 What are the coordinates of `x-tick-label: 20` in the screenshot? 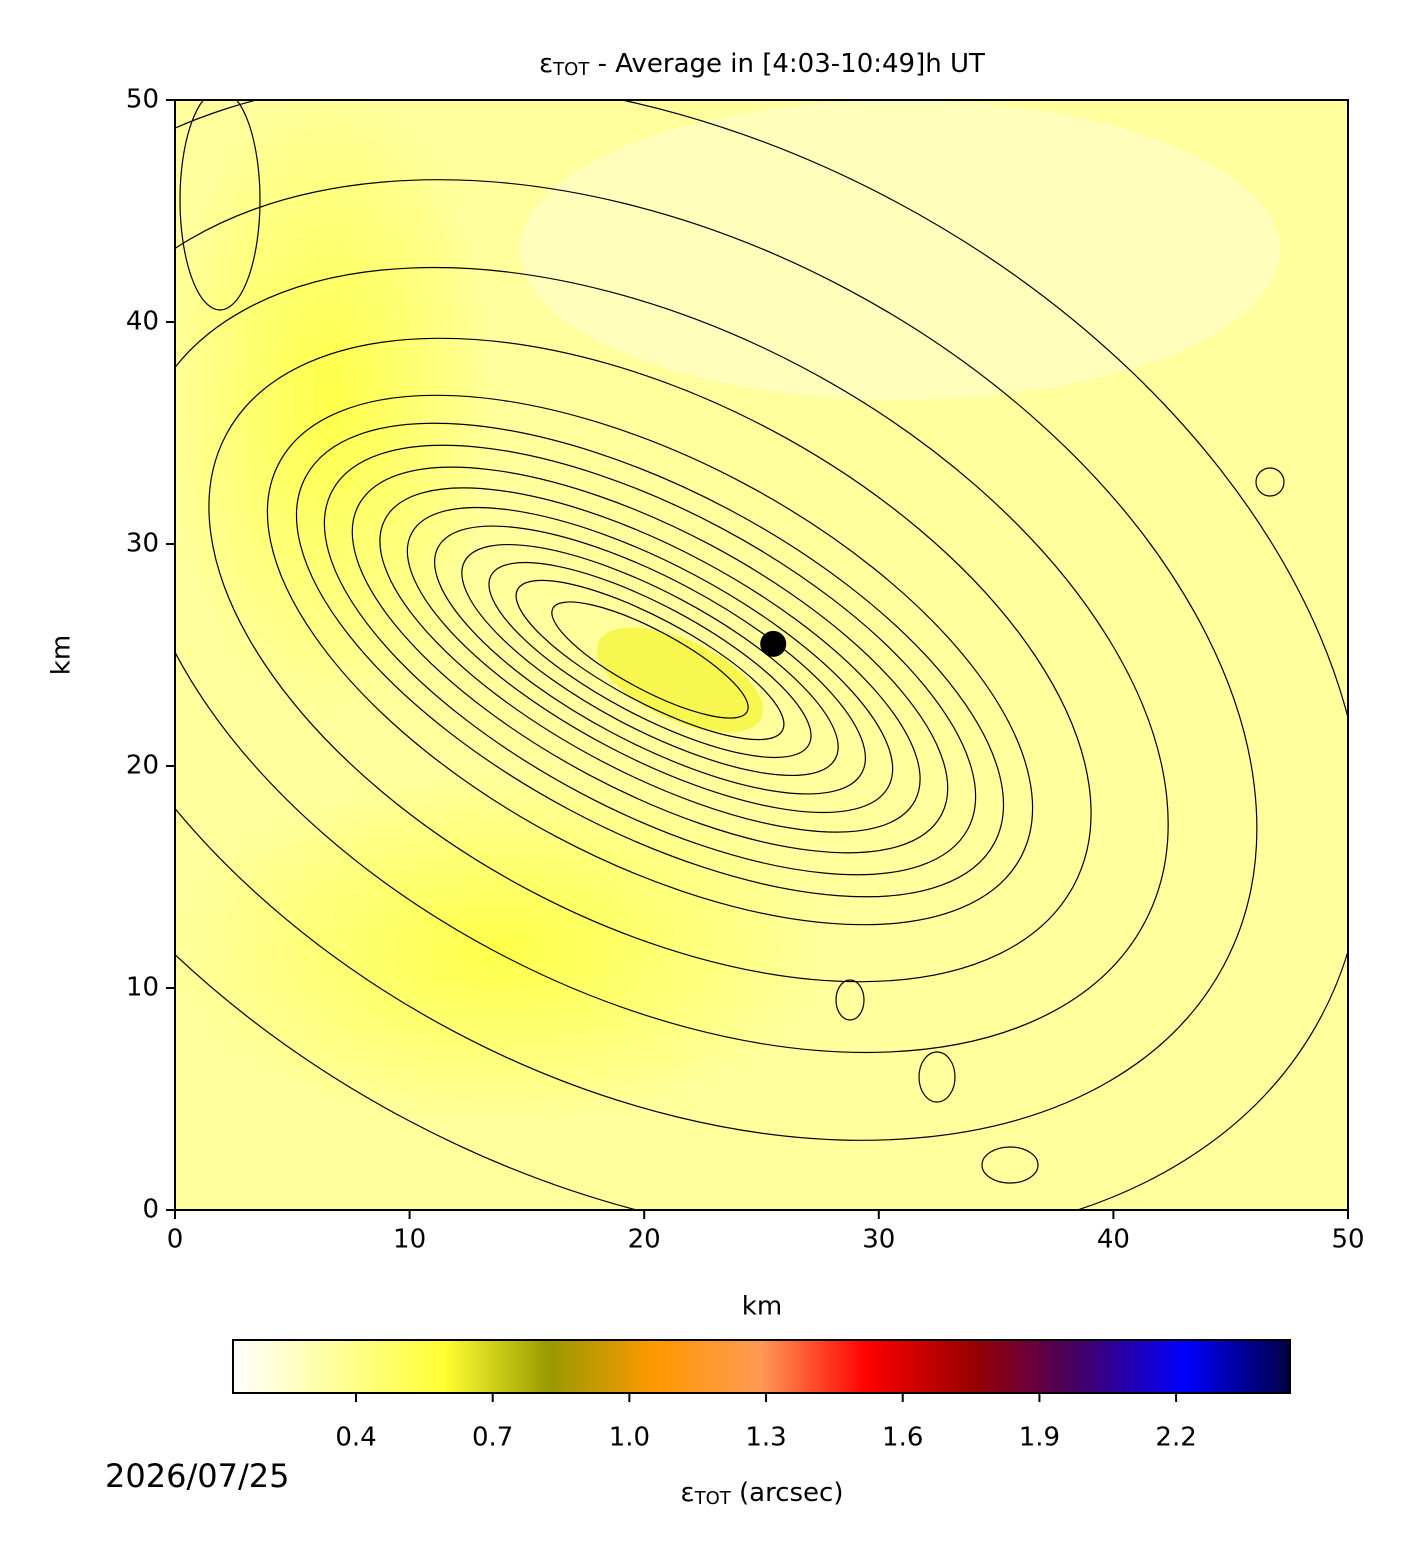 It's located at (644, 1240).